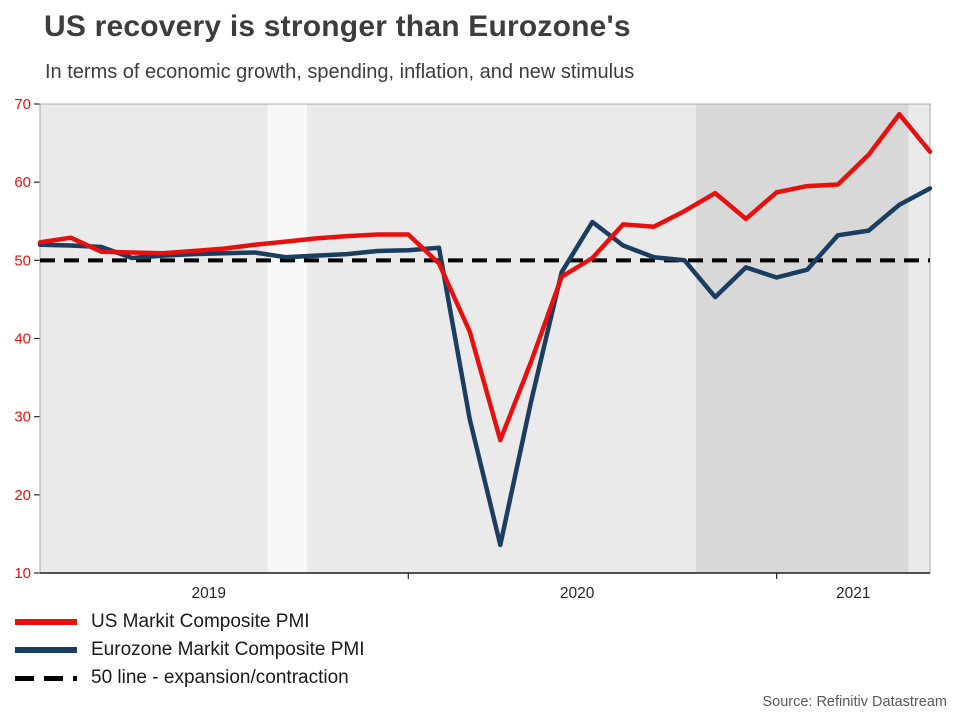 The width and height of the screenshot is (960, 720). What do you see at coordinates (228, 649) in the screenshot?
I see `legend-label-eurozone-pmi: Eurozone Markit Composite PMI` at bounding box center [228, 649].